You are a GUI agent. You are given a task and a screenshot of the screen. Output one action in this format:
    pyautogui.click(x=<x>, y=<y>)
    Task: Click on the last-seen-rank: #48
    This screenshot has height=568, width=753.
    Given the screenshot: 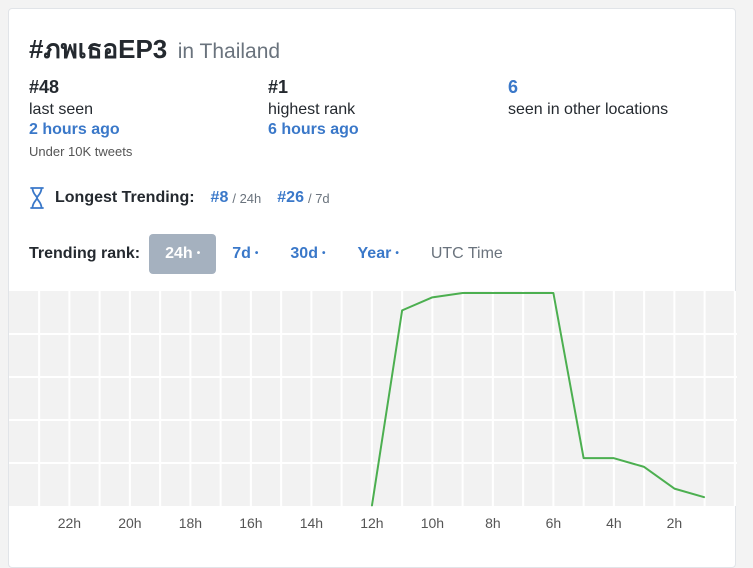 What is the action you would take?
    pyautogui.click(x=44, y=87)
    